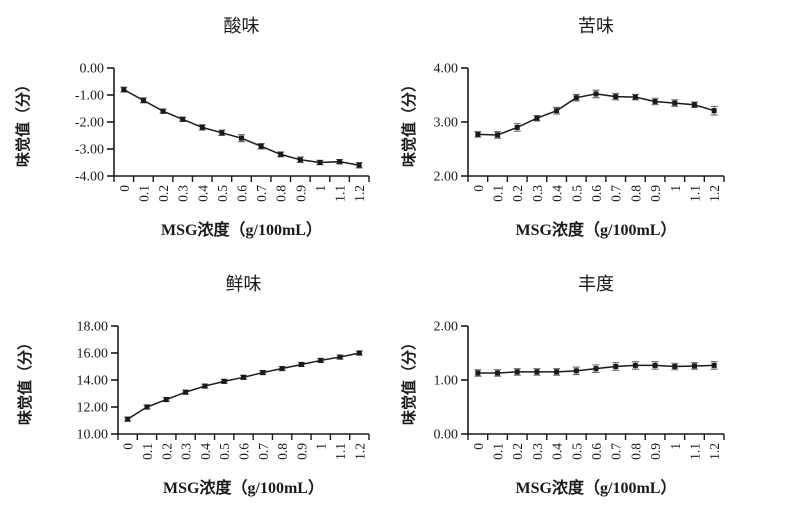 Image resolution: width=800 pixels, height=521 pixels. Describe the element at coordinates (243, 386) in the screenshot. I see `data-line` at that location.